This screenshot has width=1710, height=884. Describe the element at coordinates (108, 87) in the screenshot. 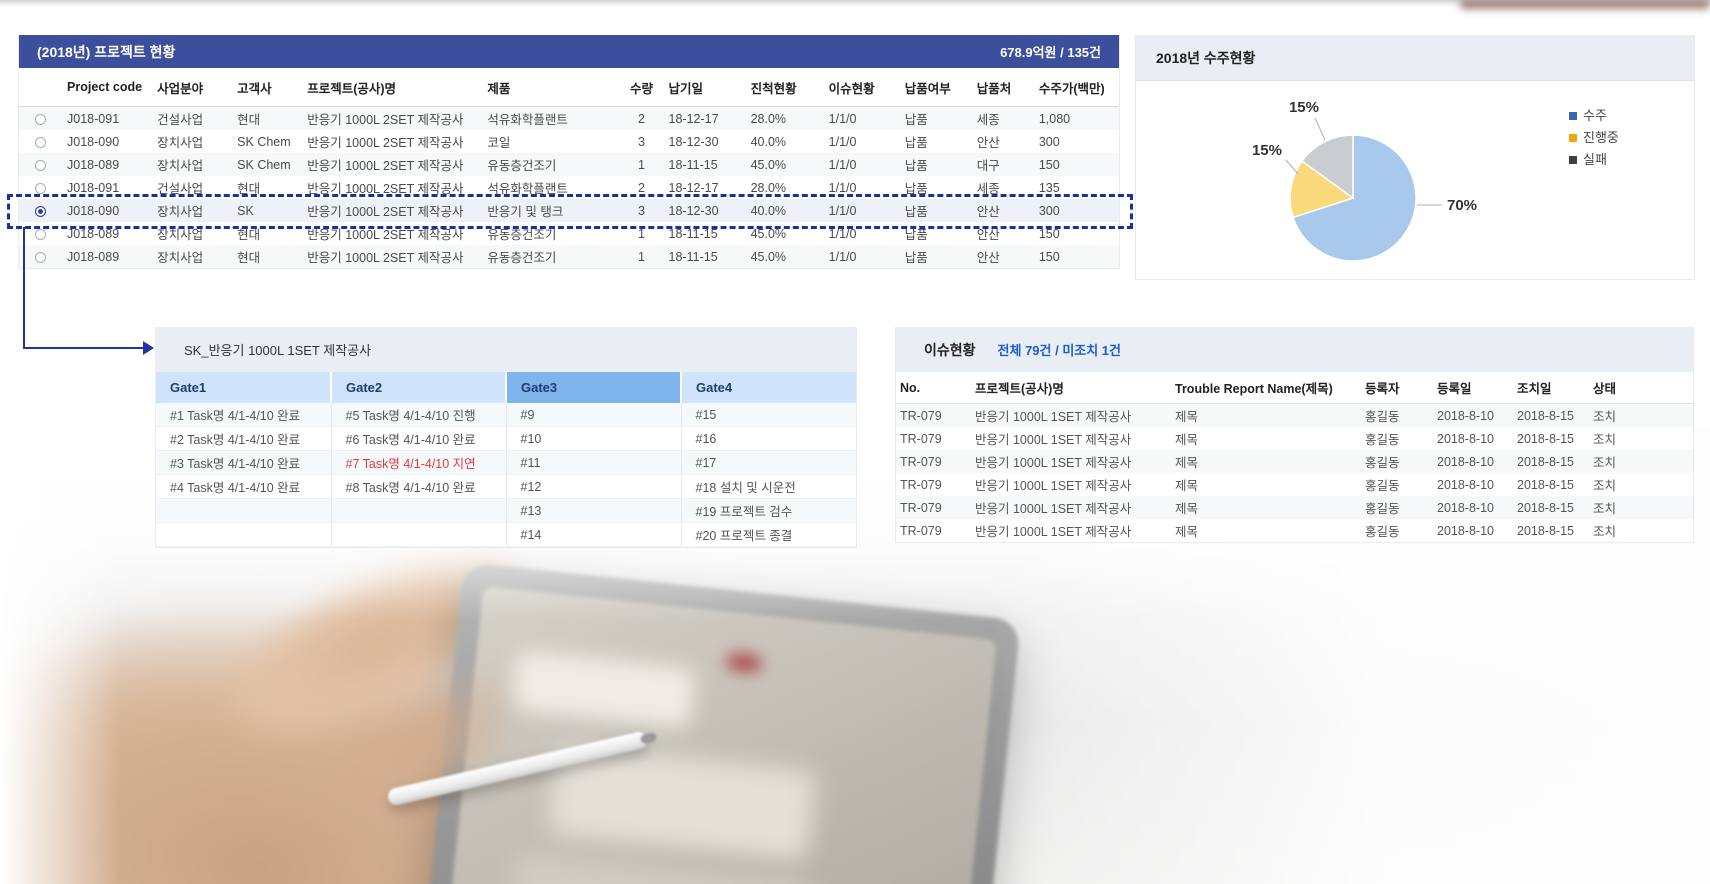

I see `column-header: Project code` at that location.